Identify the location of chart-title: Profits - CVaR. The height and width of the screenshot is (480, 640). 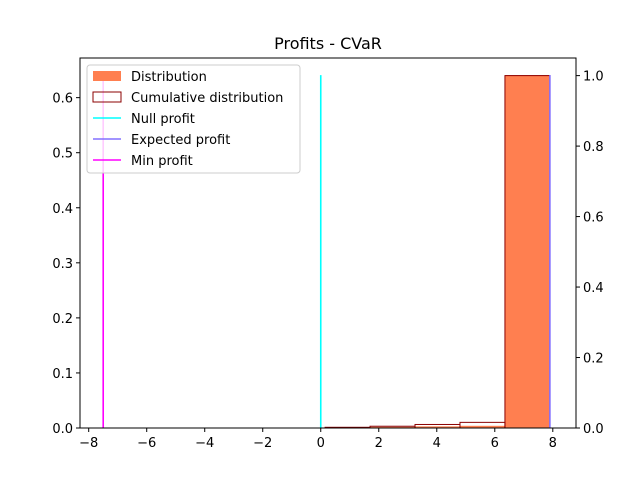
(328, 43).